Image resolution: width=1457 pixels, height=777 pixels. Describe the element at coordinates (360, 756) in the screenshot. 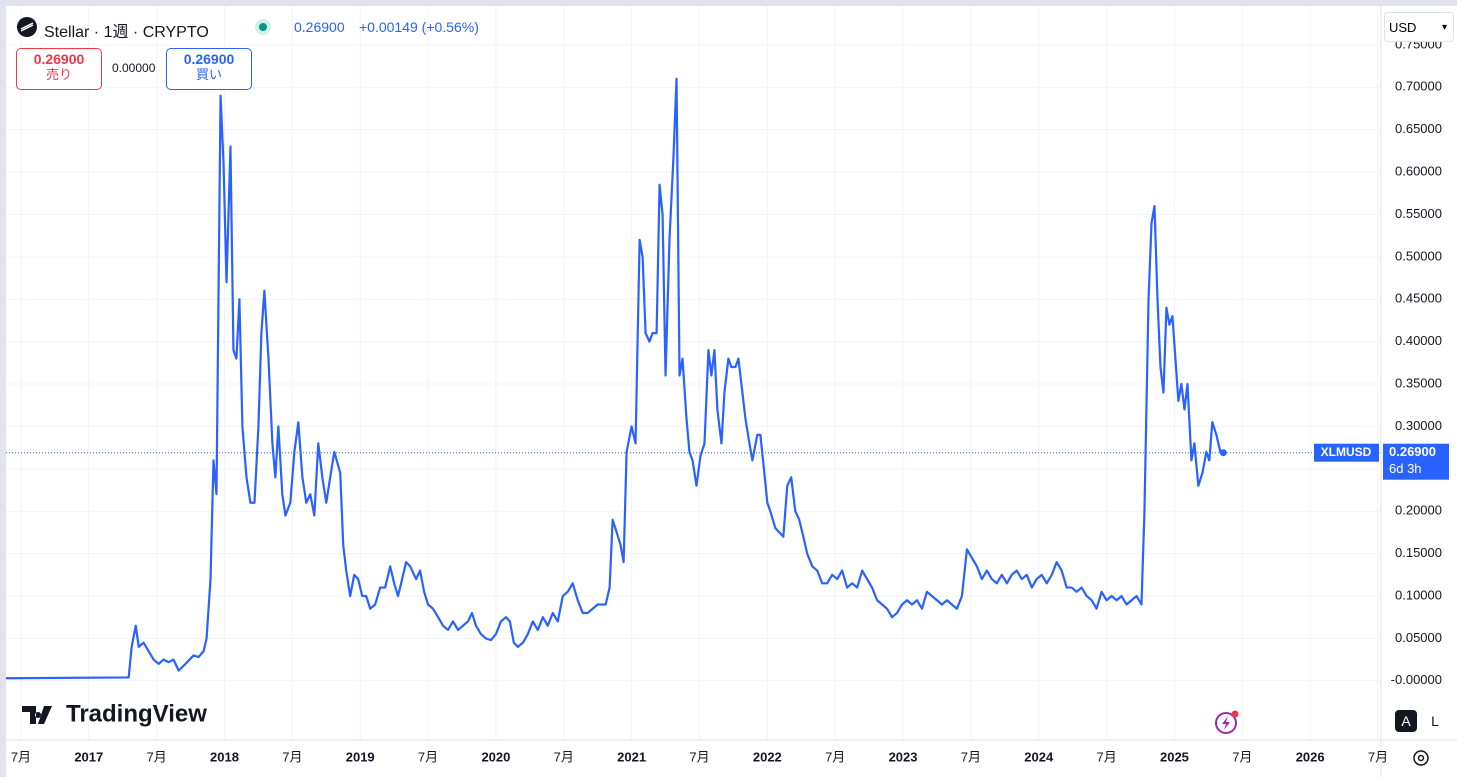

I see `x-tick-label: 2019` at that location.